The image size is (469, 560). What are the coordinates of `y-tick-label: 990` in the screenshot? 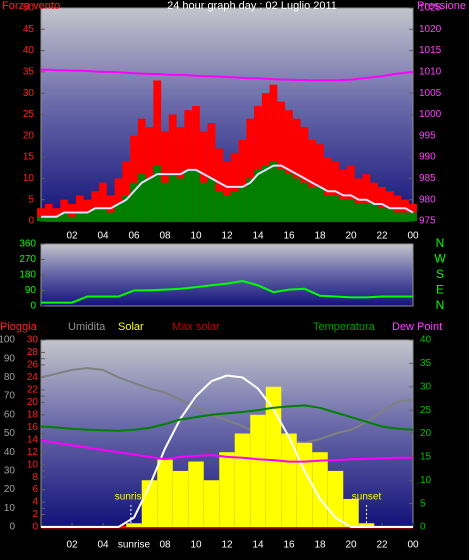 It's located at (427, 157).